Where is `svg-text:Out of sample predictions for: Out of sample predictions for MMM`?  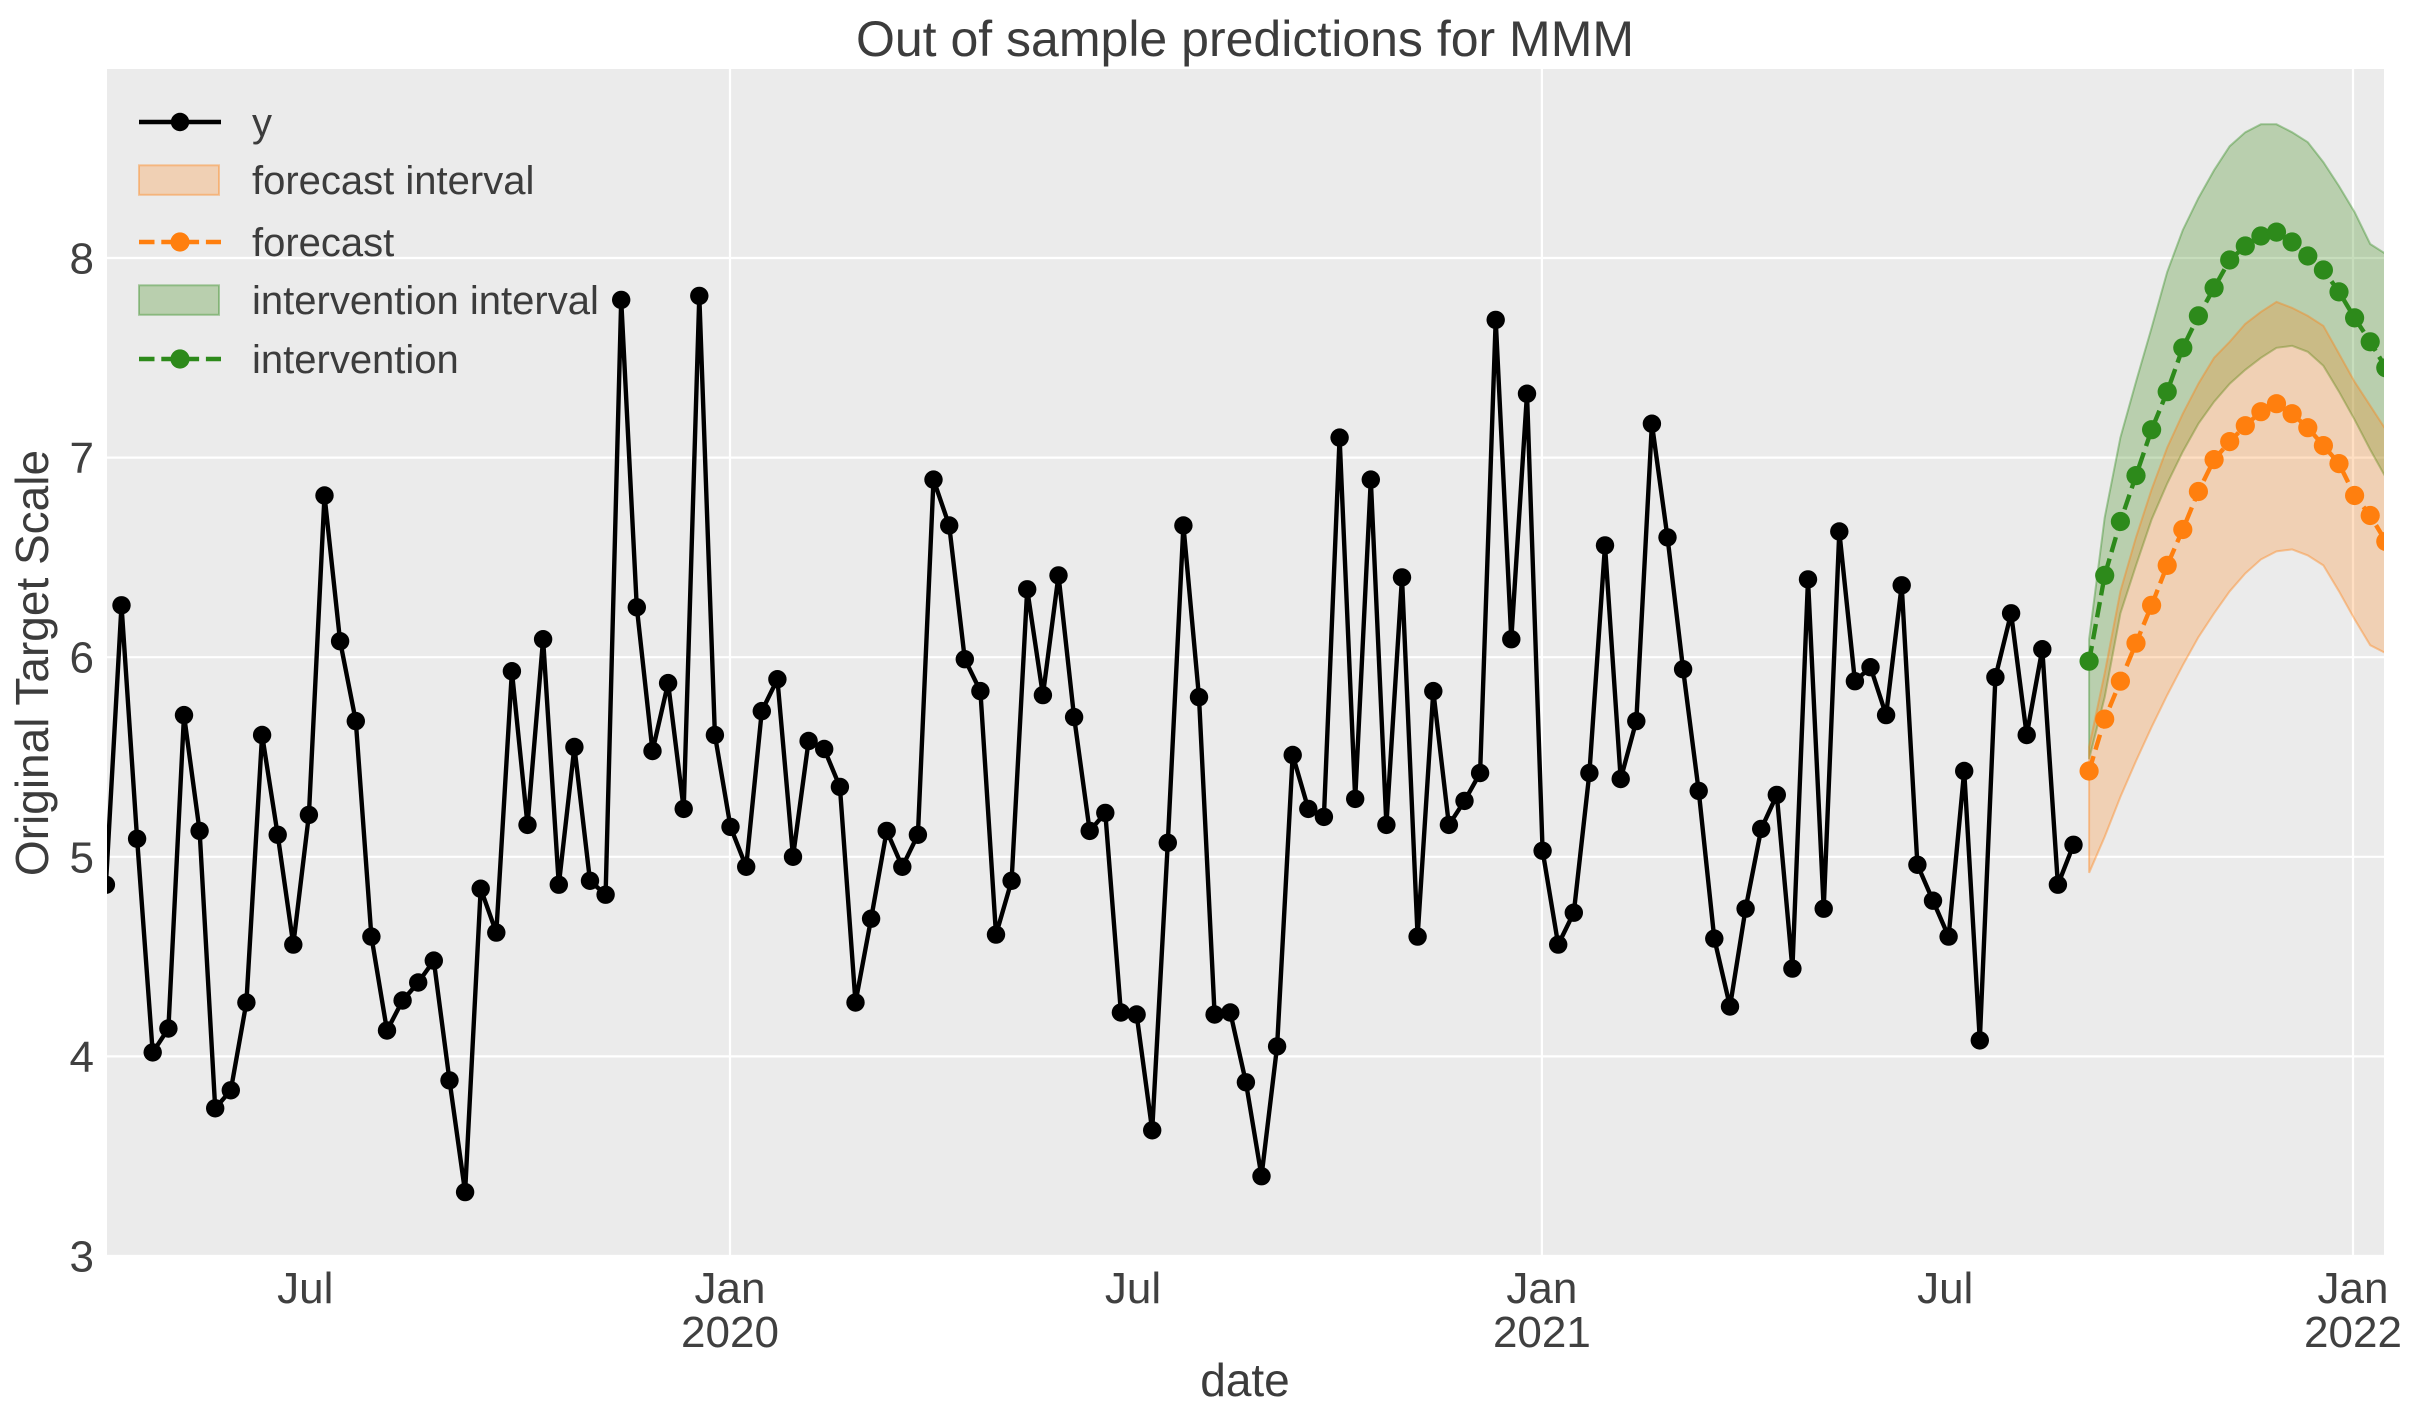
svg-text:Out of sample predictions for: Out of sample predictions for MMM is located at coordinates (1245, 39).